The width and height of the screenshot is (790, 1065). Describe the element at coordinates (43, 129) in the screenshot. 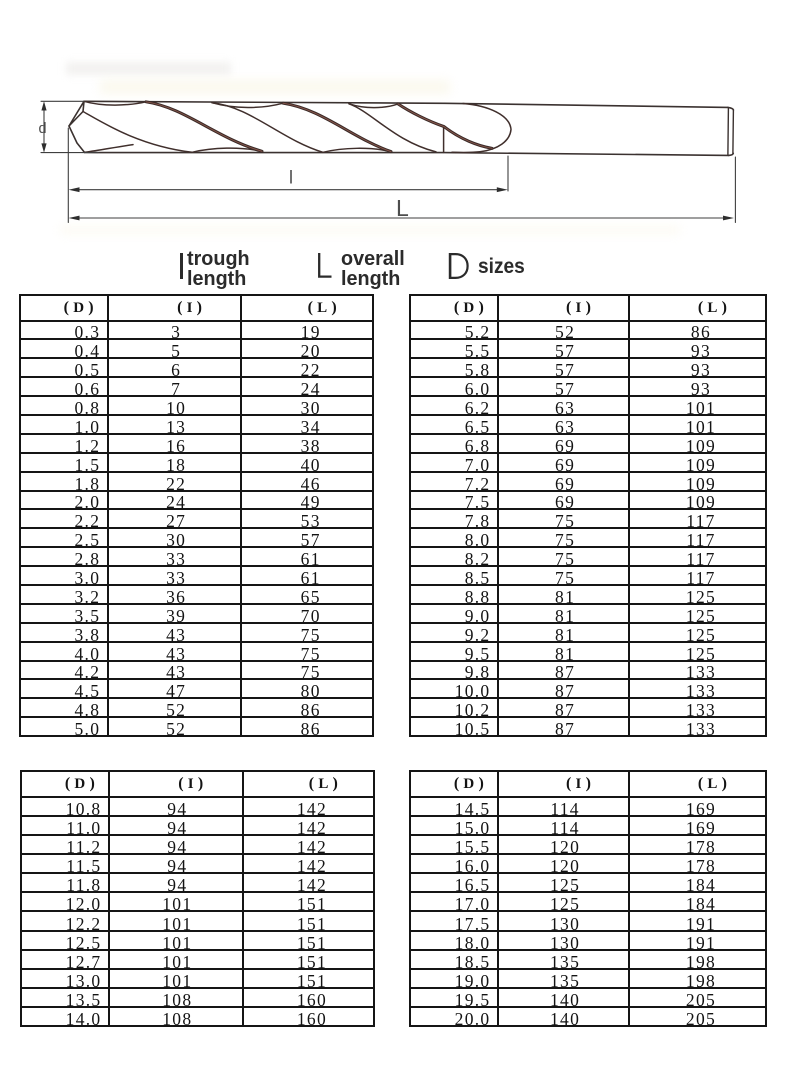

I see `svg-text: d` at that location.